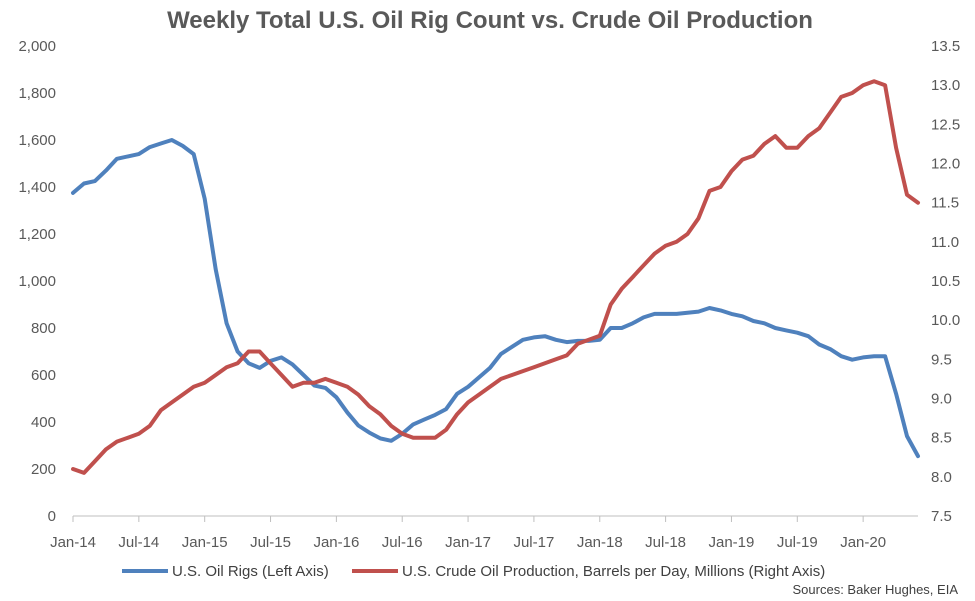 This screenshot has height=601, width=975. Describe the element at coordinates (945, 164) in the screenshot. I see `y-right-tick-label: 12.0` at that location.